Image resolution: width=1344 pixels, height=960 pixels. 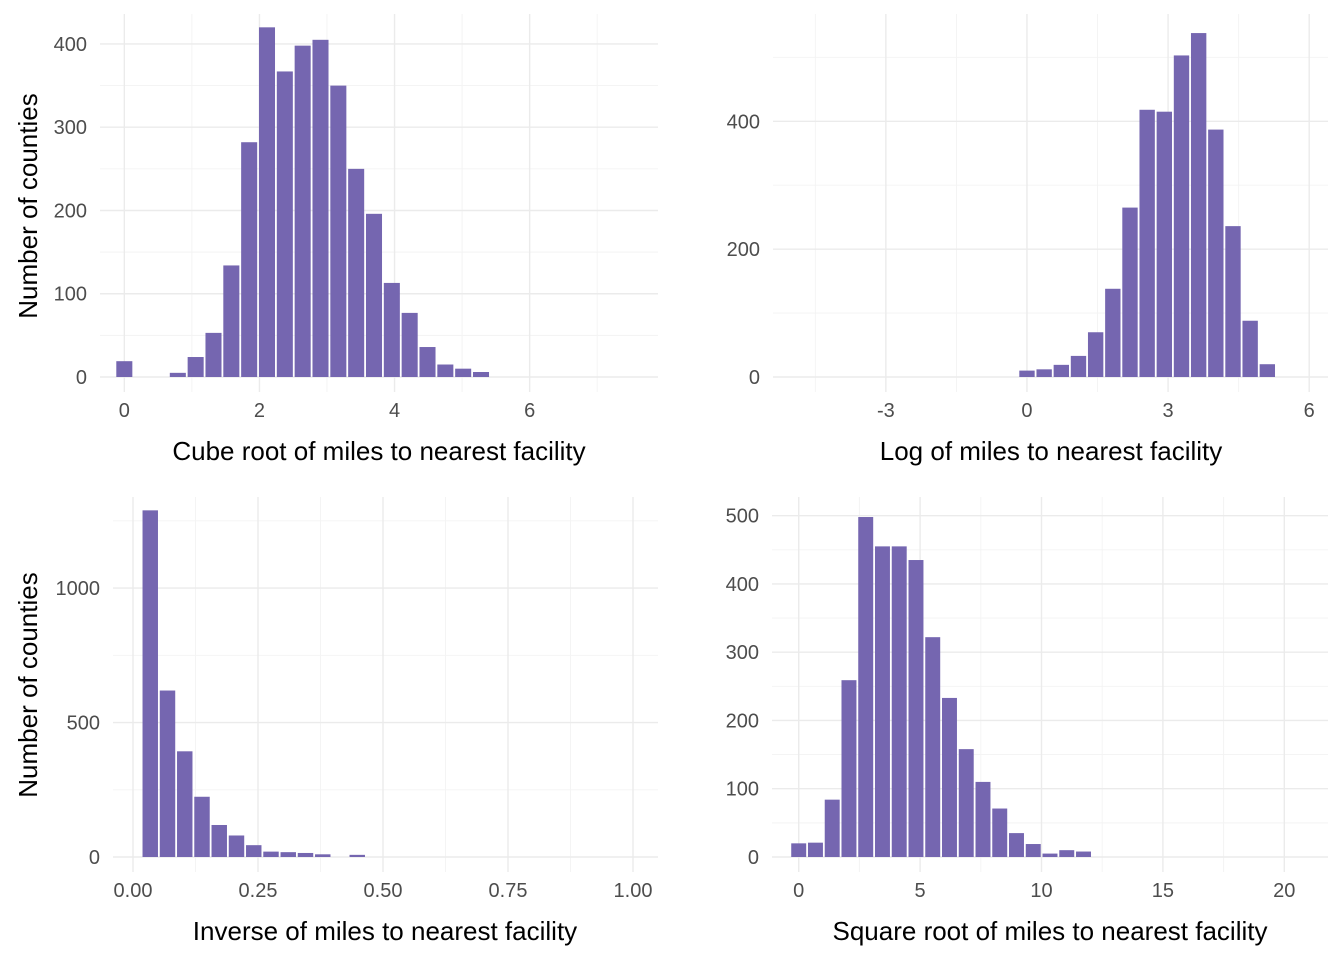 What do you see at coordinates (1163, 891) in the screenshot?
I see `x-tick-label-square-root: 15` at bounding box center [1163, 891].